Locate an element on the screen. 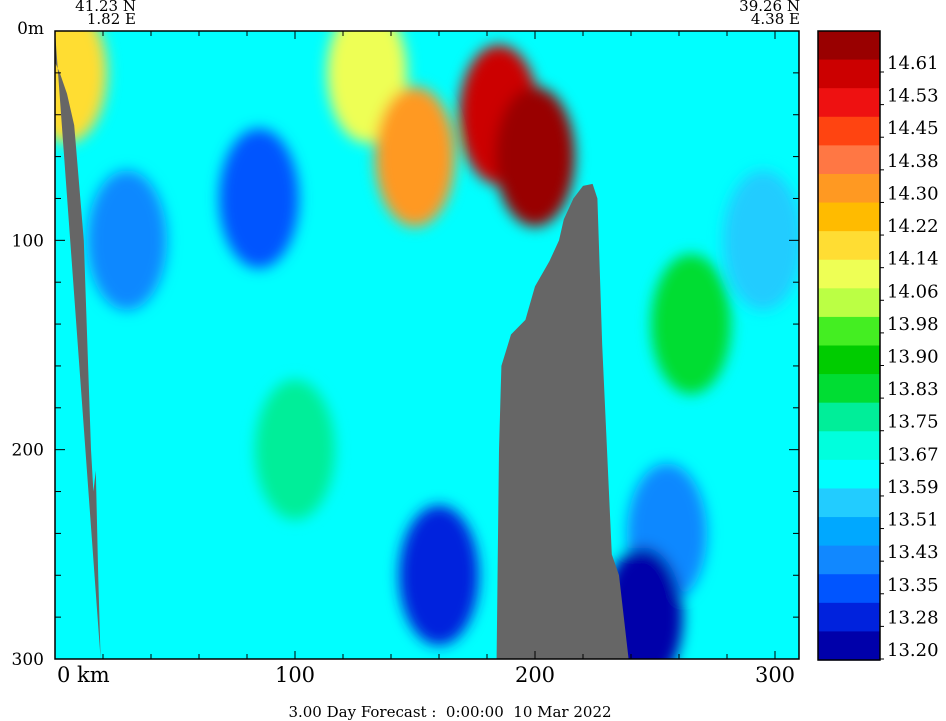 This screenshot has width=946, height=721. left-shelf-land is located at coordinates (78, 345).